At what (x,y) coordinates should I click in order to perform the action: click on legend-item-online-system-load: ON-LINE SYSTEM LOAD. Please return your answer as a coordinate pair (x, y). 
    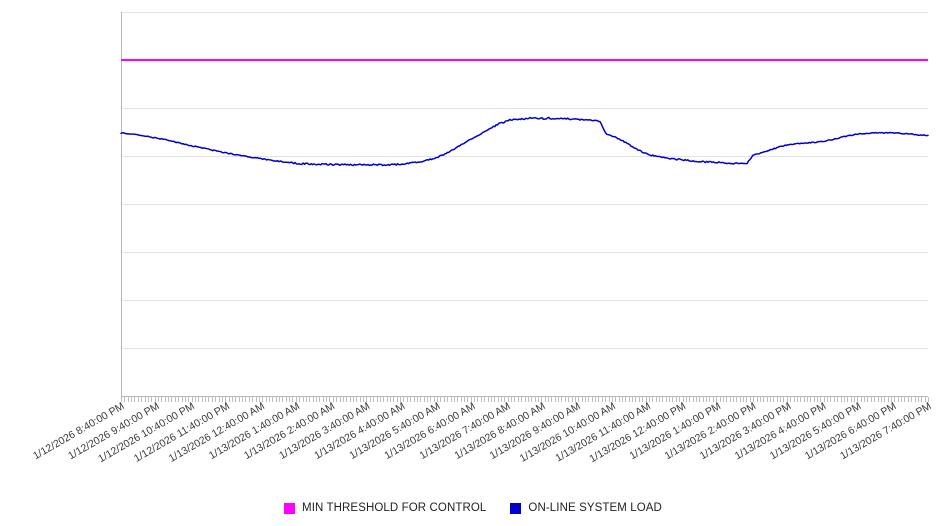
    Looking at the image, I should click on (586, 508).